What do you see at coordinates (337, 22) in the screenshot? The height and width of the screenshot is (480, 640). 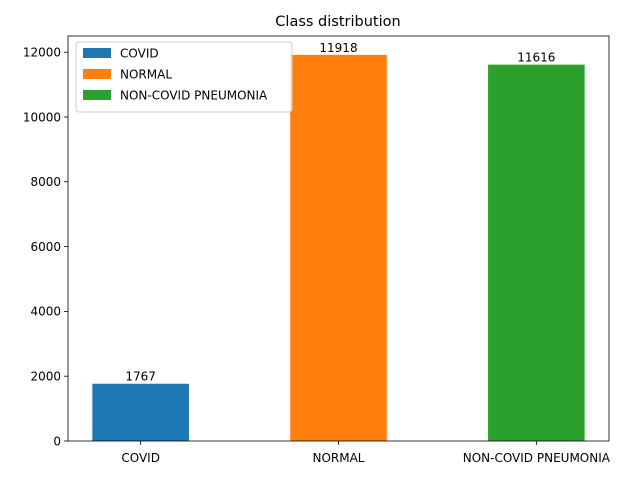 I see `chart-title: Class distribution` at bounding box center [337, 22].